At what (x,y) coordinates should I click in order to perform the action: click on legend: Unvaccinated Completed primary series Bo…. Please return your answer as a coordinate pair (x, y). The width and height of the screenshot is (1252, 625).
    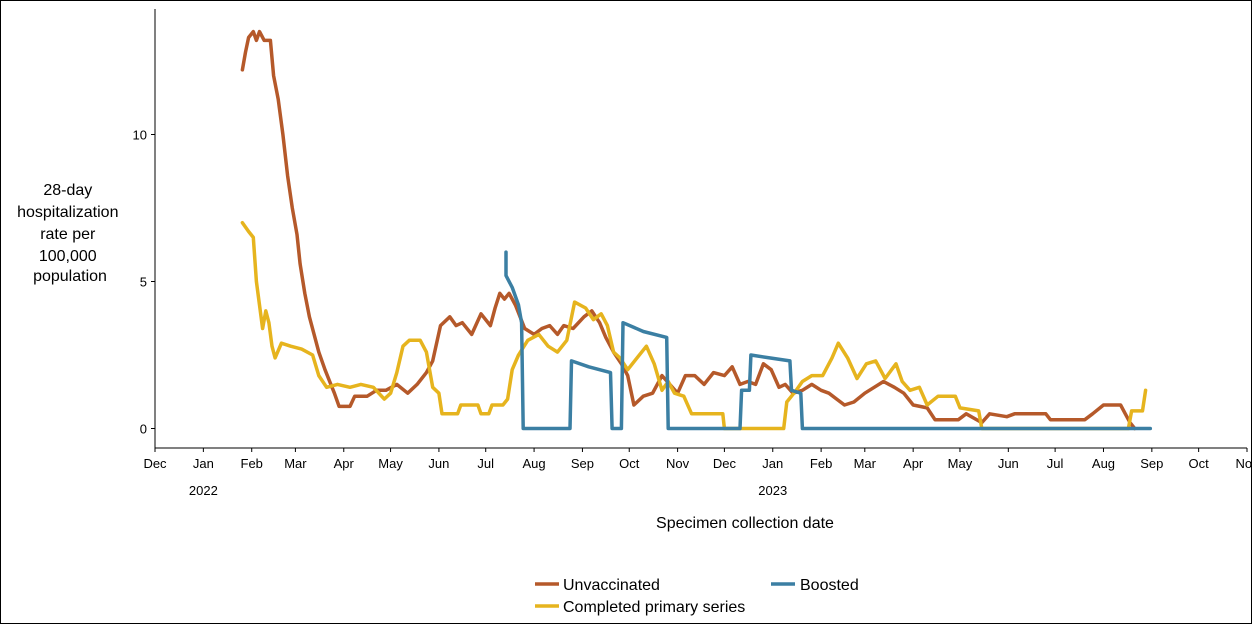
    Looking at the image, I should click on (697, 596).